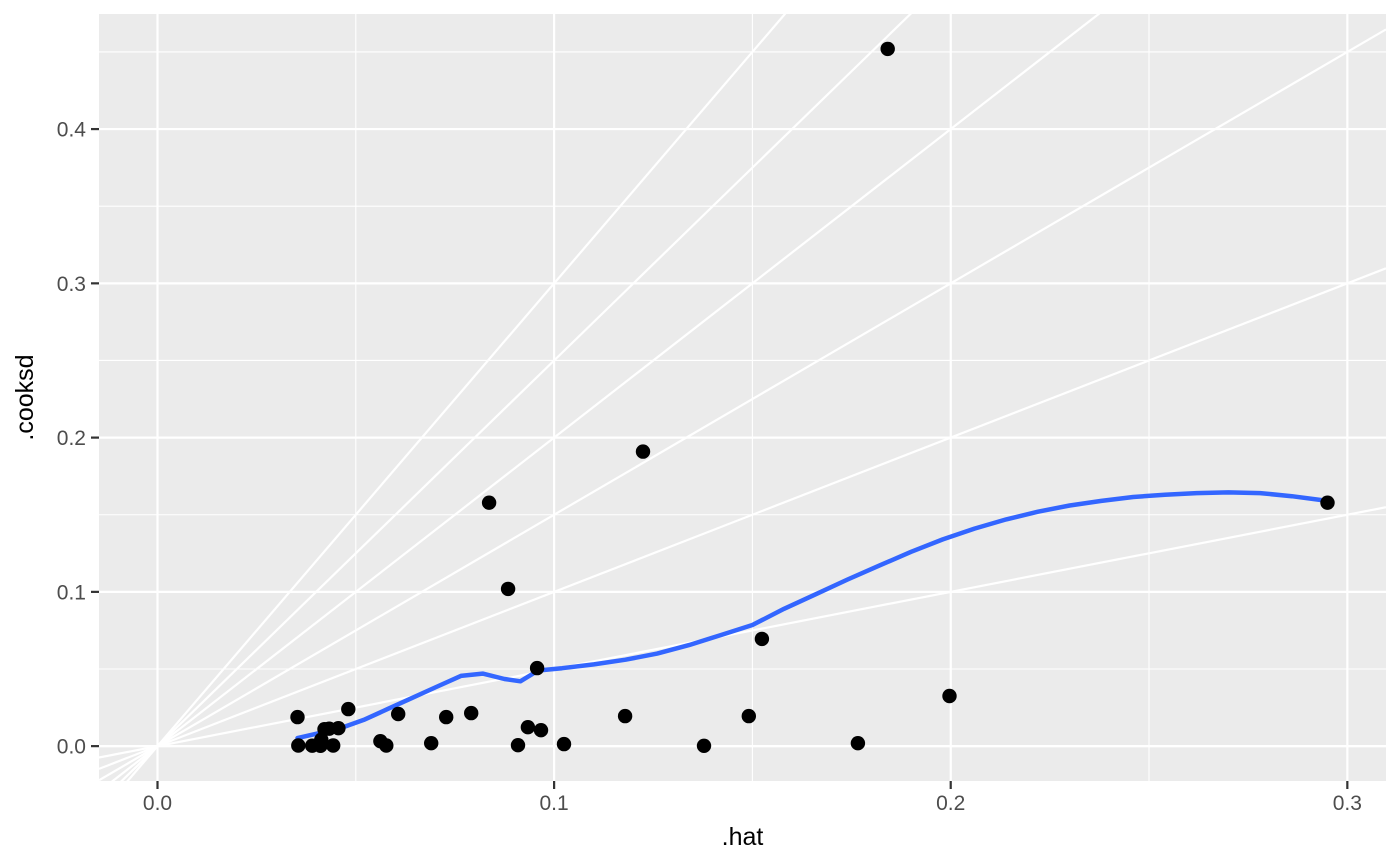 Image resolution: width=1400 pixels, height=866 pixels. Describe the element at coordinates (1347, 803) in the screenshot. I see `x-tick-label: 0.3` at that location.